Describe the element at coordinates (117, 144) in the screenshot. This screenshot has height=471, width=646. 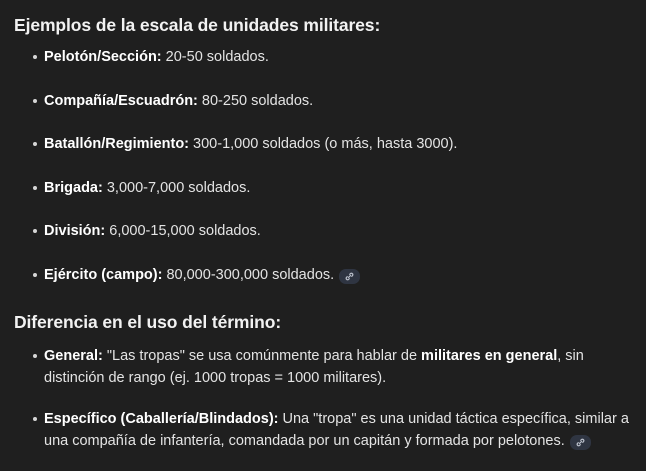
I see `list-item-term: Batallón/Regimiento:` at that location.